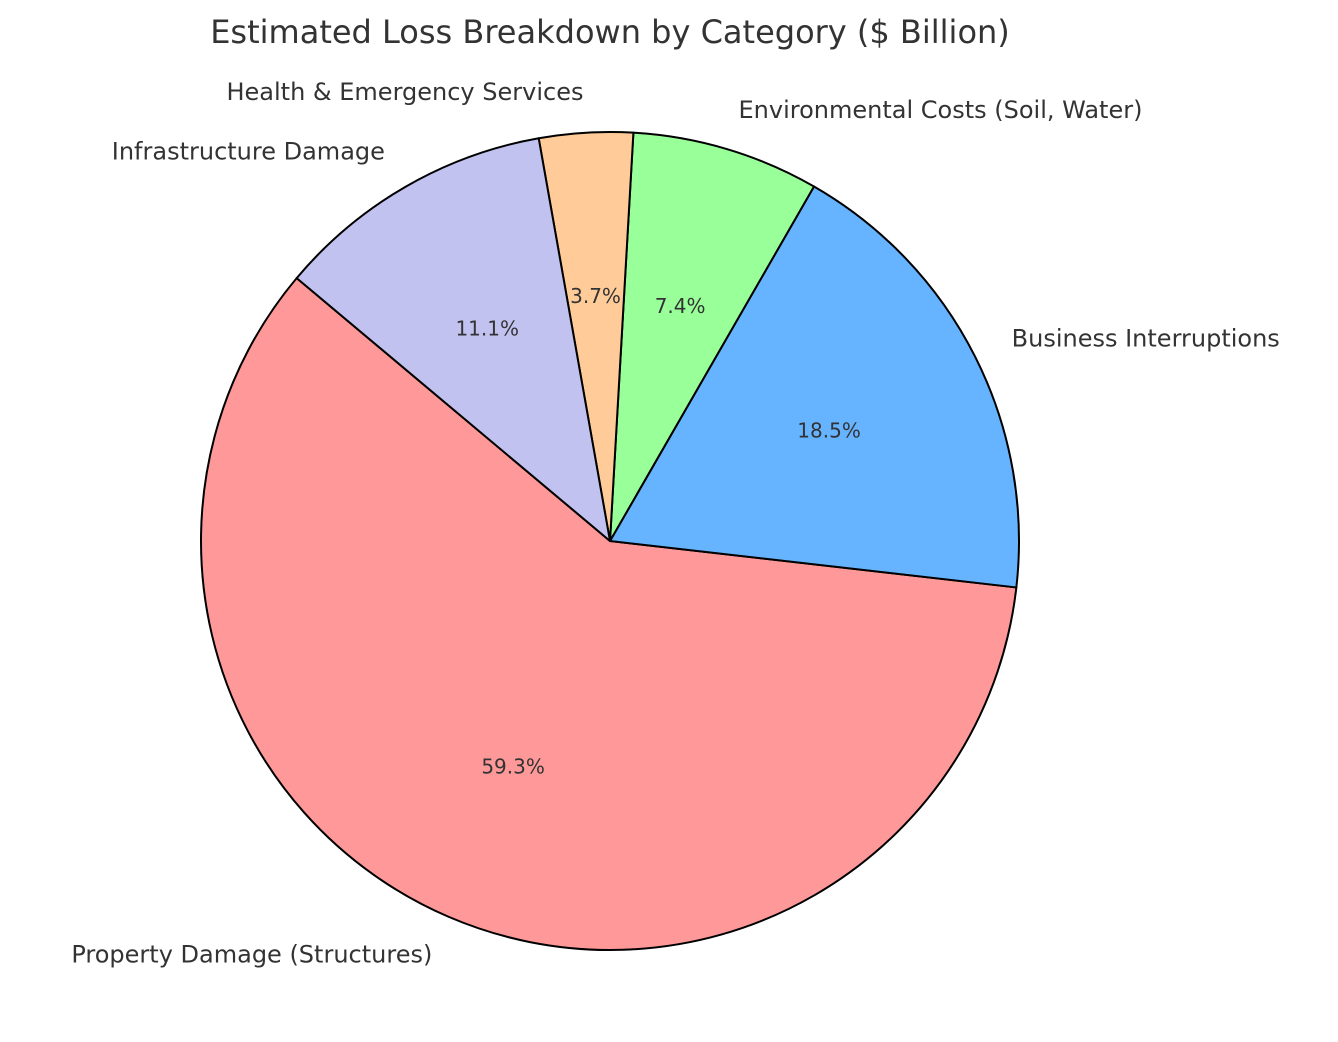 This screenshot has height=1042, width=1338. I want to click on percent-label-infrastructure-damage: 11.1%, so click(487, 329).